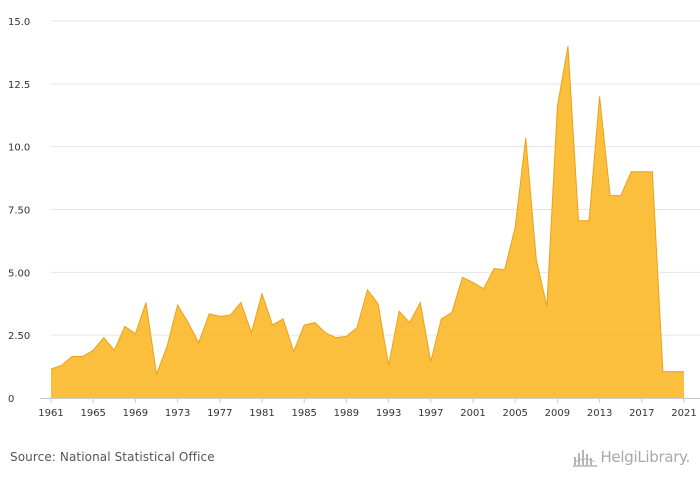 The width and height of the screenshot is (700, 483). Describe the element at coordinates (261, 413) in the screenshot. I see `x-tick-label: 1981` at that location.